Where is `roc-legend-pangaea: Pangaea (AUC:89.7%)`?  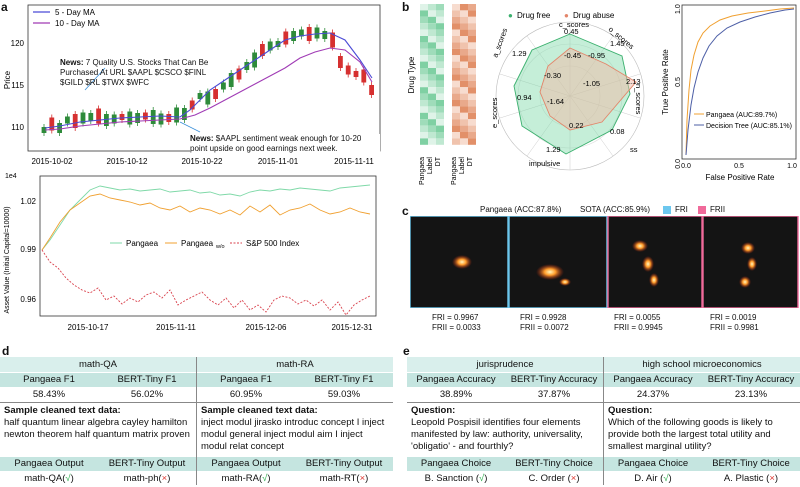
roc-legend-pangaea: Pangaea (AUC:89.7%) is located at coordinates (741, 115).